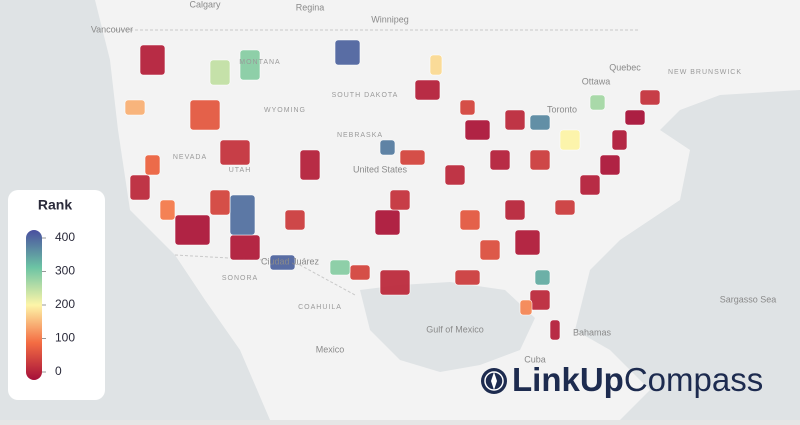 This screenshot has height=425, width=800. Describe the element at coordinates (112, 29) in the screenshot. I see `place-label: Vancouver` at that location.